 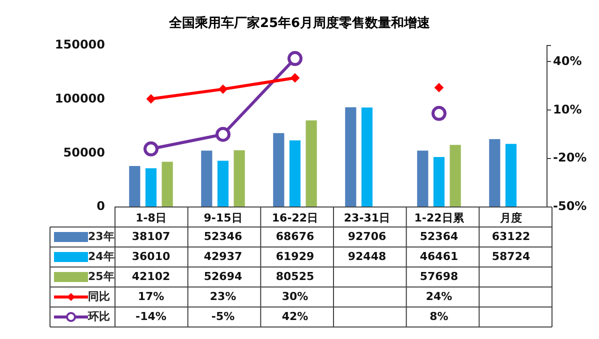 What do you see at coordinates (295, 236) in the screenshot?
I see `data-label: 68676` at bounding box center [295, 236].